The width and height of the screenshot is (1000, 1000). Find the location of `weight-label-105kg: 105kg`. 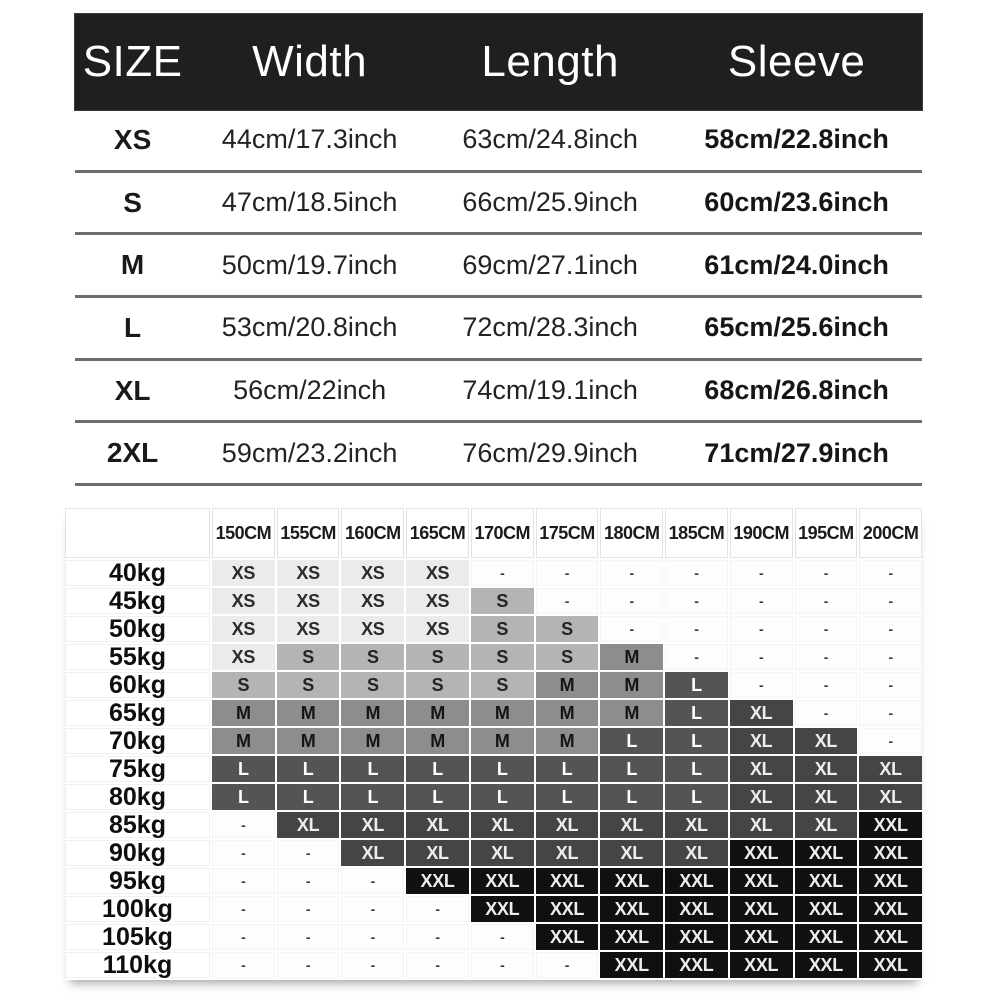

weight-label-105kg: 105kg is located at coordinates (137, 937).